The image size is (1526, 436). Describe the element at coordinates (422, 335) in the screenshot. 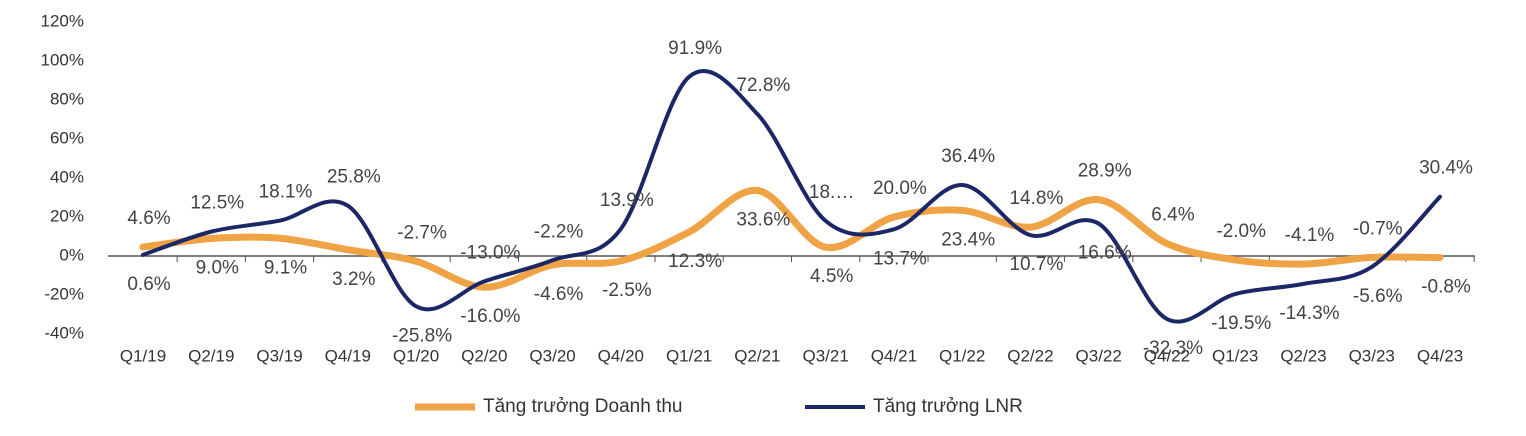

I see `data-label: -25.8%` at that location.